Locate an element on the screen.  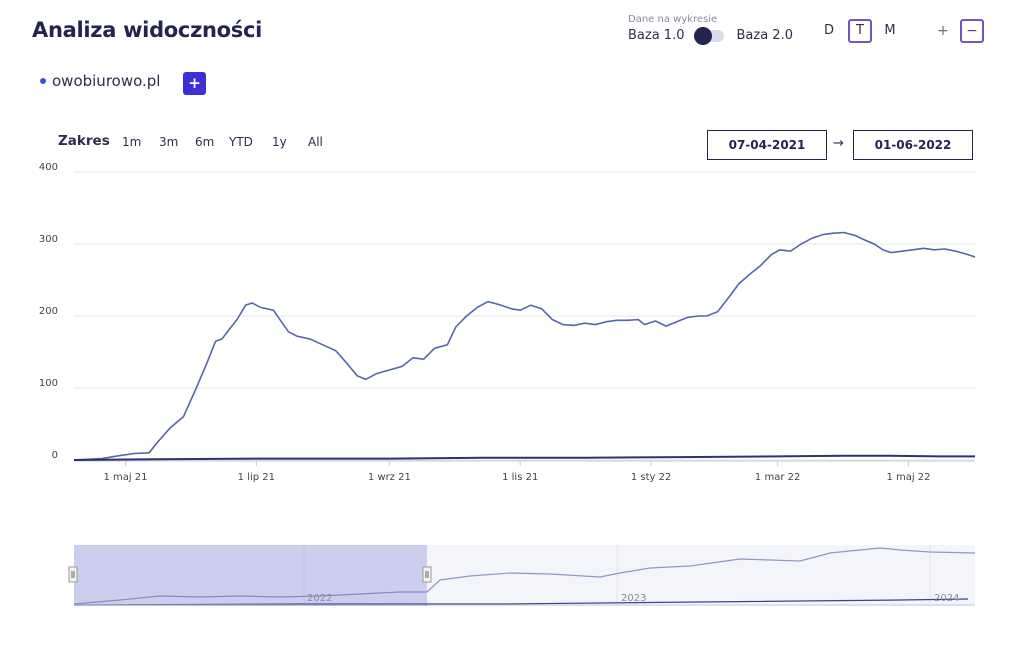
page-title: Analiza widoczności is located at coordinates (147, 30).